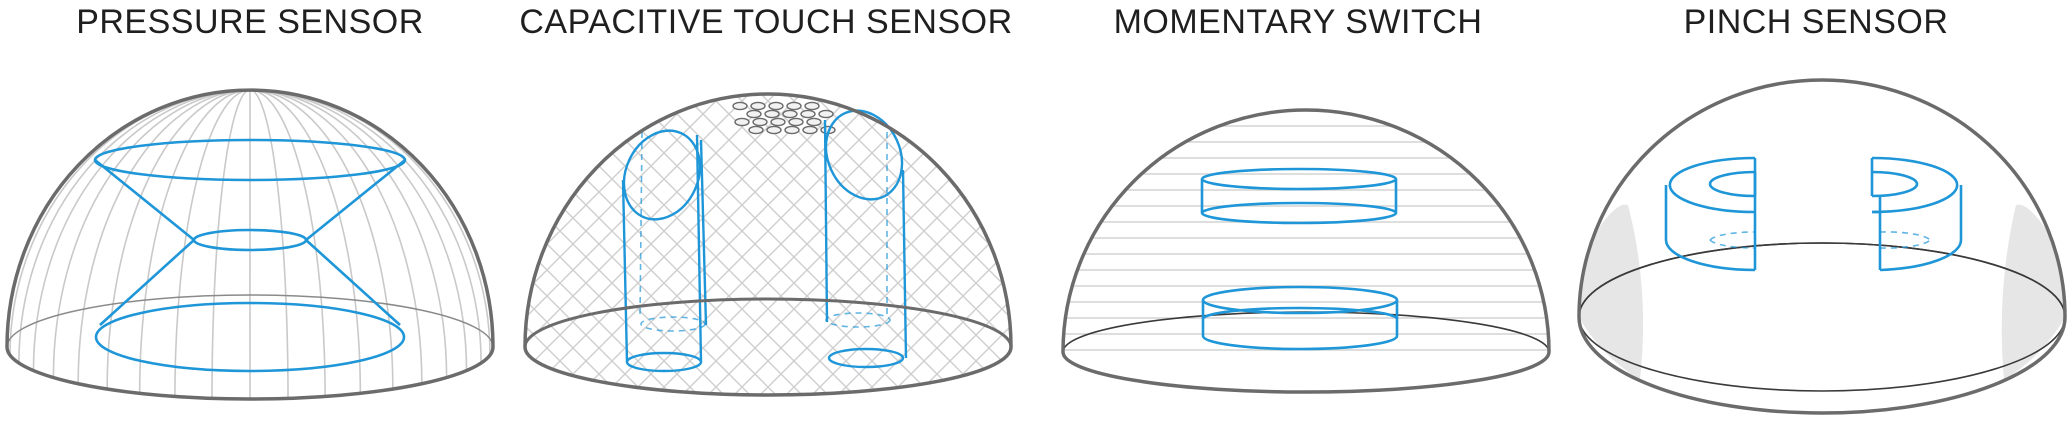 Image resolution: width=2067 pixels, height=427 pixels. I want to click on dome-base-back, so click(1822, 317).